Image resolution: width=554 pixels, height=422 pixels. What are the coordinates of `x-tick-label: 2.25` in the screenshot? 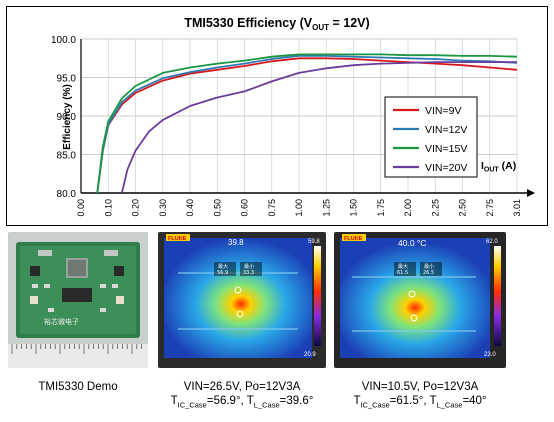 It's located at (435, 208).